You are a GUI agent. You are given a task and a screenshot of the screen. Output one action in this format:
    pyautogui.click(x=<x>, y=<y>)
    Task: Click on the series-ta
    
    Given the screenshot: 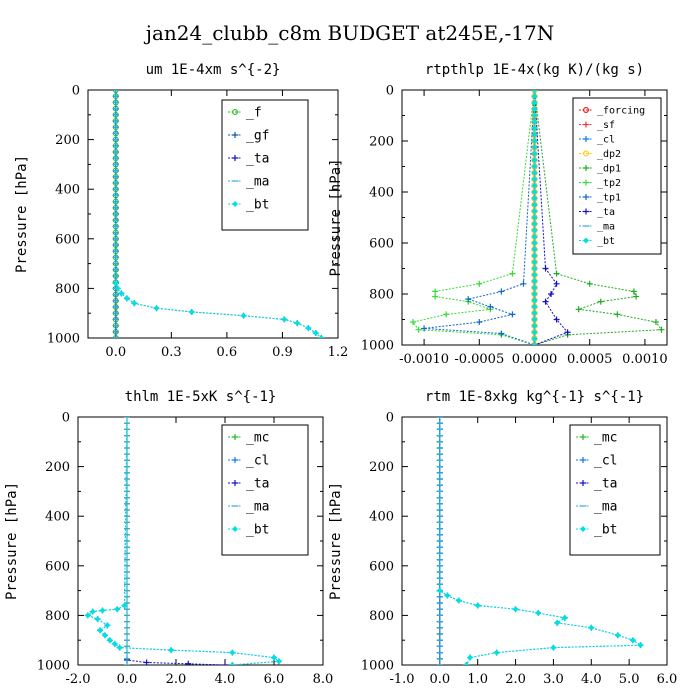 What is the action you would take?
    pyautogui.click(x=551, y=217)
    